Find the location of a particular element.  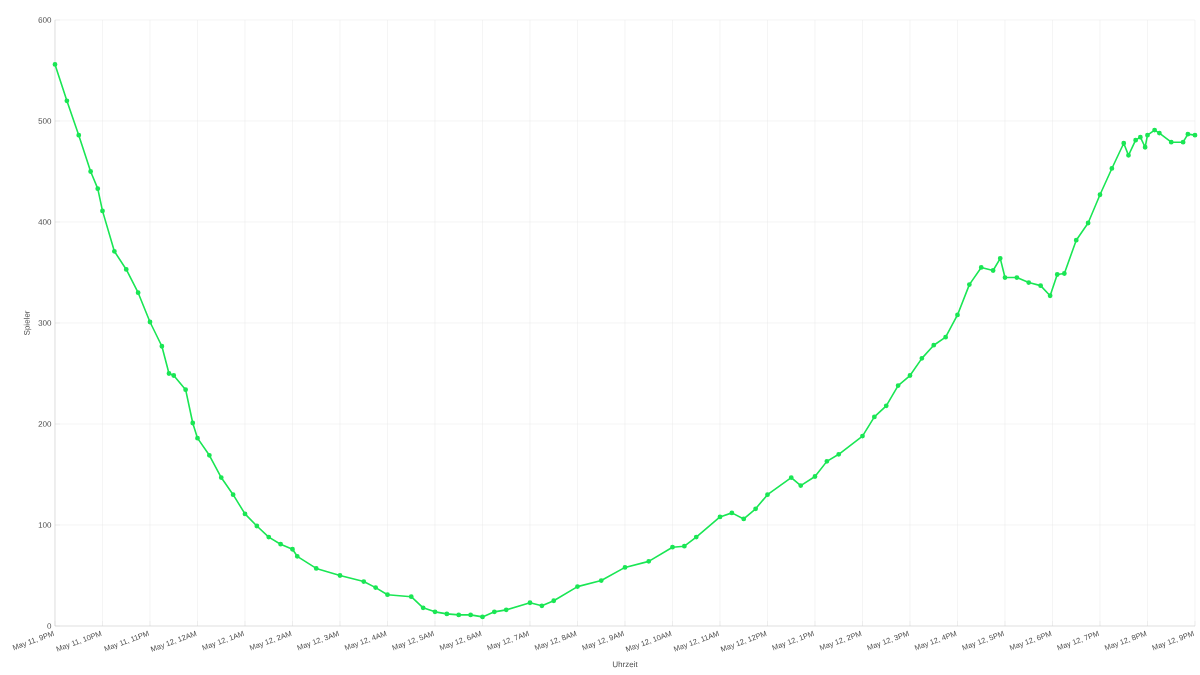

y-tick-label: 400 is located at coordinates (45, 222).